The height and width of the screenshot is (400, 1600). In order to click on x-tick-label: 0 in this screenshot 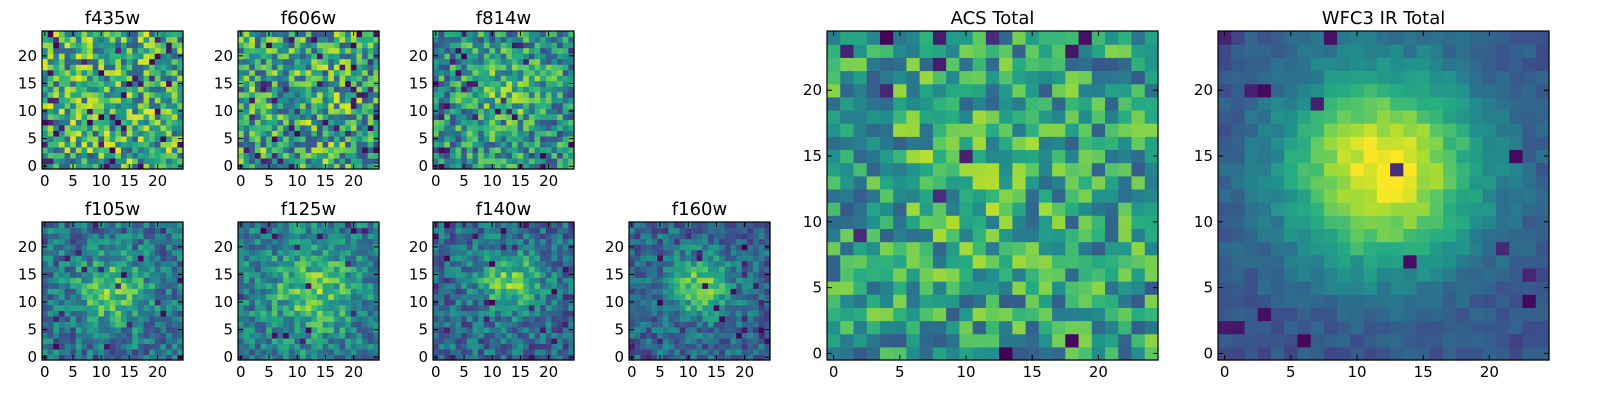, I will do `click(45, 181)`.